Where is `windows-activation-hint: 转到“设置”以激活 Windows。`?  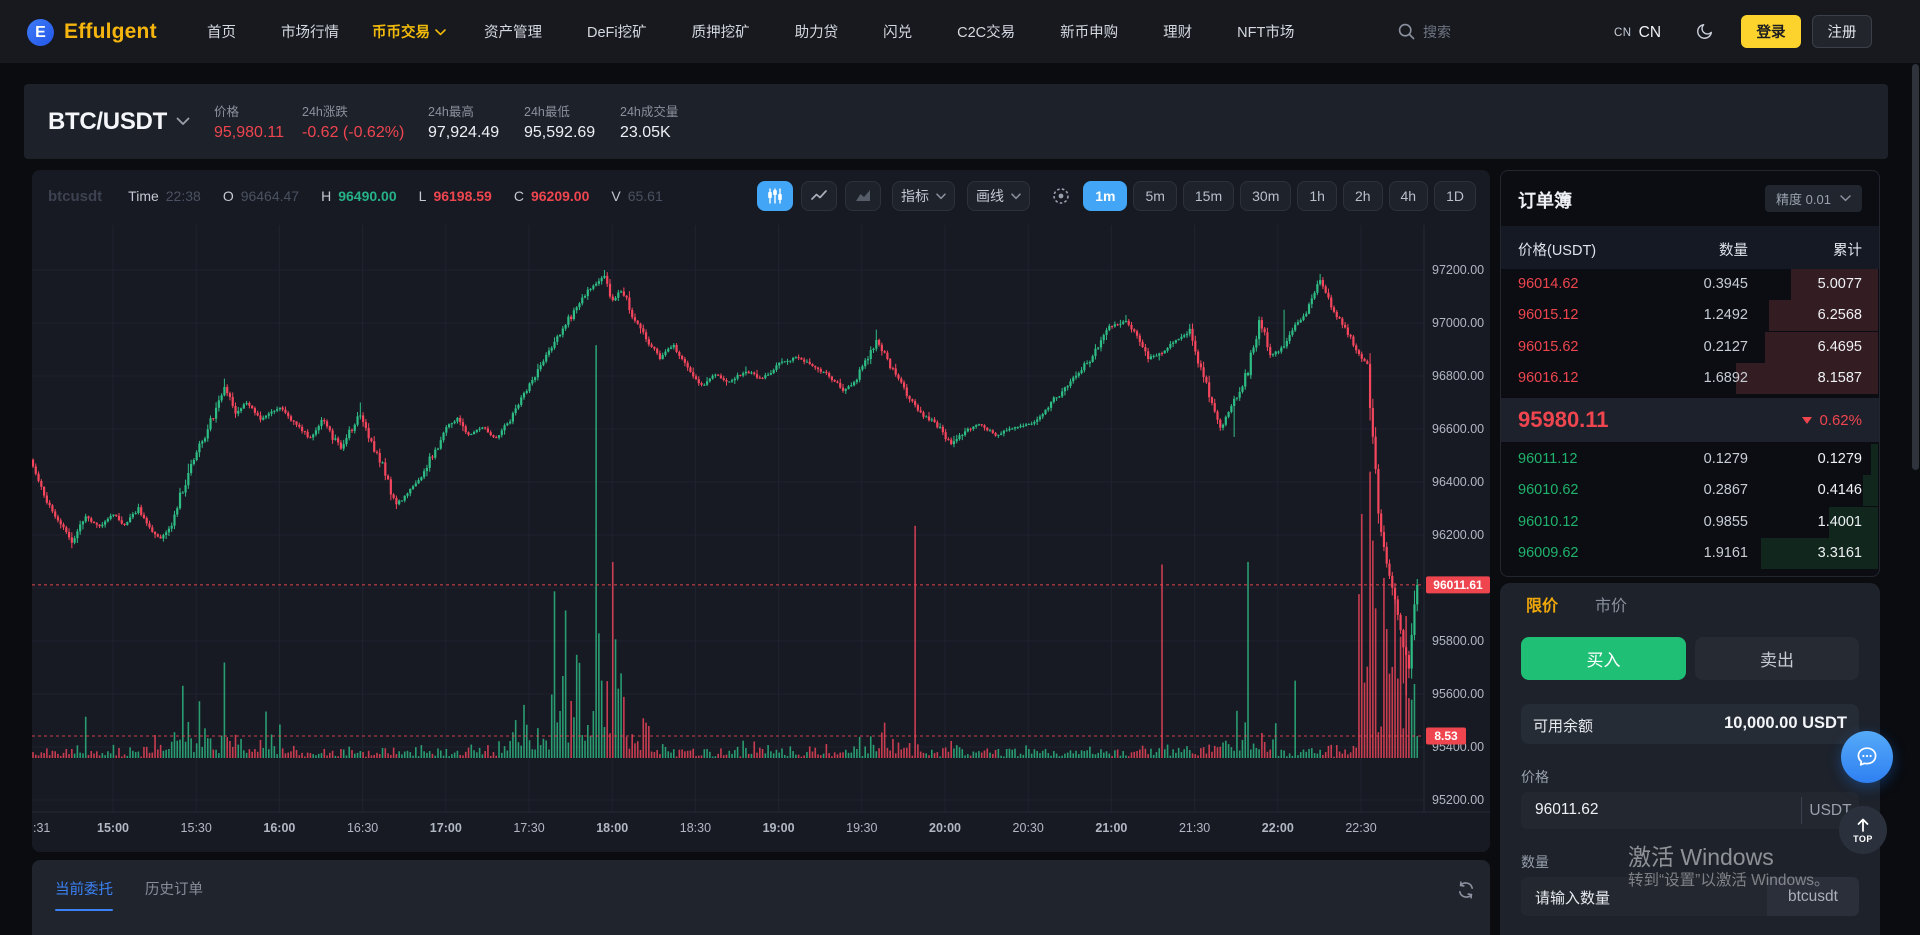 windows-activation-hint: 转到“设置”以激活 Windows。 is located at coordinates (1729, 880).